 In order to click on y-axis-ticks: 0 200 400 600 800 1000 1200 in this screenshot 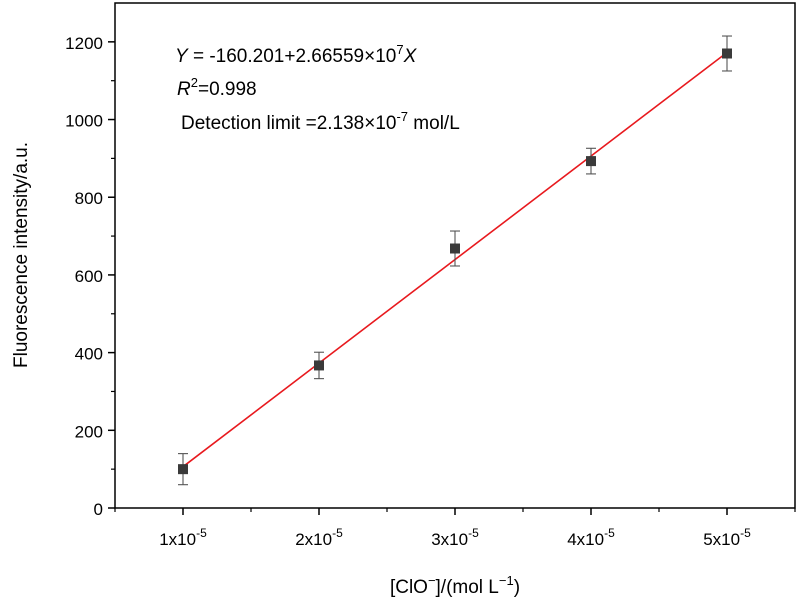, I will do `click(90, 276)`.